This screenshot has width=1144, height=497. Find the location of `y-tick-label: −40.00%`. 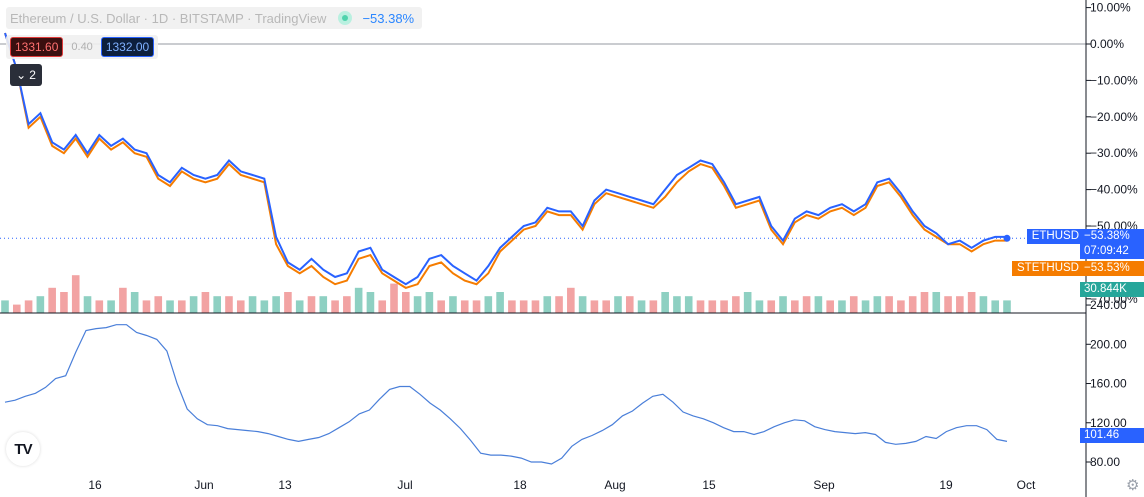

y-tick-label: −40.00% is located at coordinates (1114, 190).